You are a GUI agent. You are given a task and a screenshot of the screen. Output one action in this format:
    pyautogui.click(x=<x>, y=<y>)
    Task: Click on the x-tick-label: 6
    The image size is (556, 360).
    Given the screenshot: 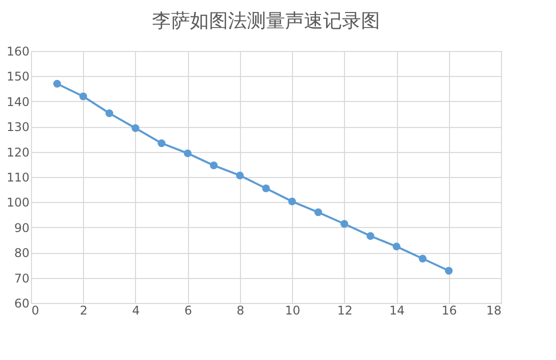 What is the action you would take?
    pyautogui.click(x=188, y=311)
    